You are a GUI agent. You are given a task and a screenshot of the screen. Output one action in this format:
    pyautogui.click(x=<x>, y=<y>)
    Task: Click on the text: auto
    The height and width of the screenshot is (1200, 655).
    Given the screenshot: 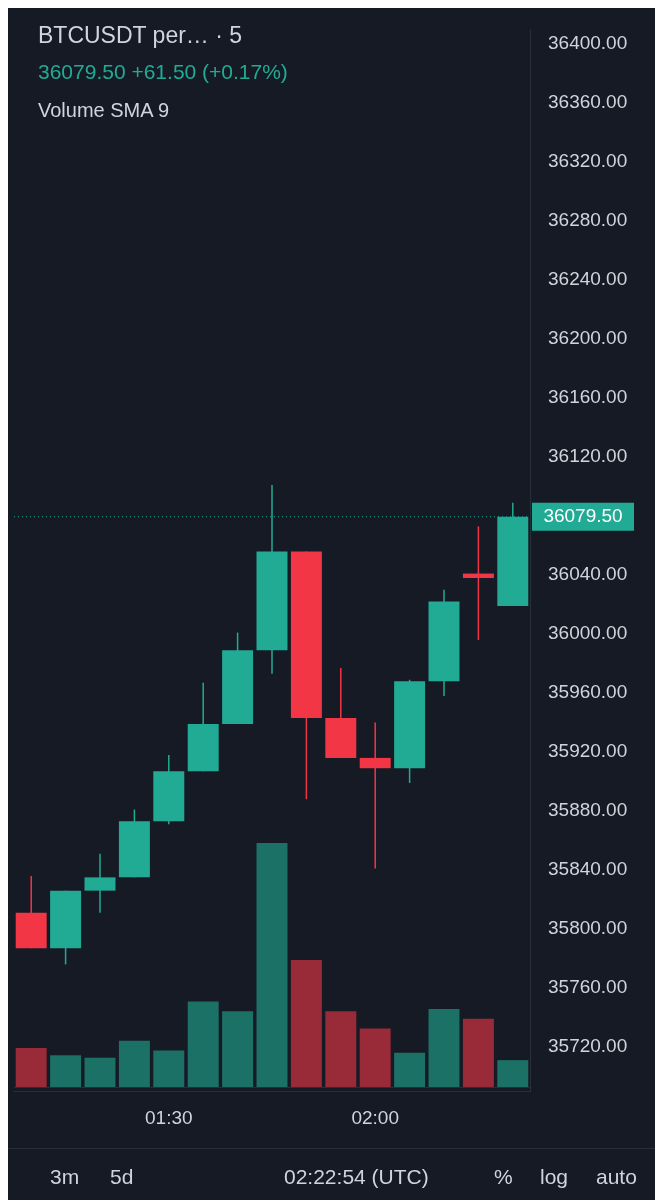 What is the action you would take?
    pyautogui.click(x=616, y=1177)
    